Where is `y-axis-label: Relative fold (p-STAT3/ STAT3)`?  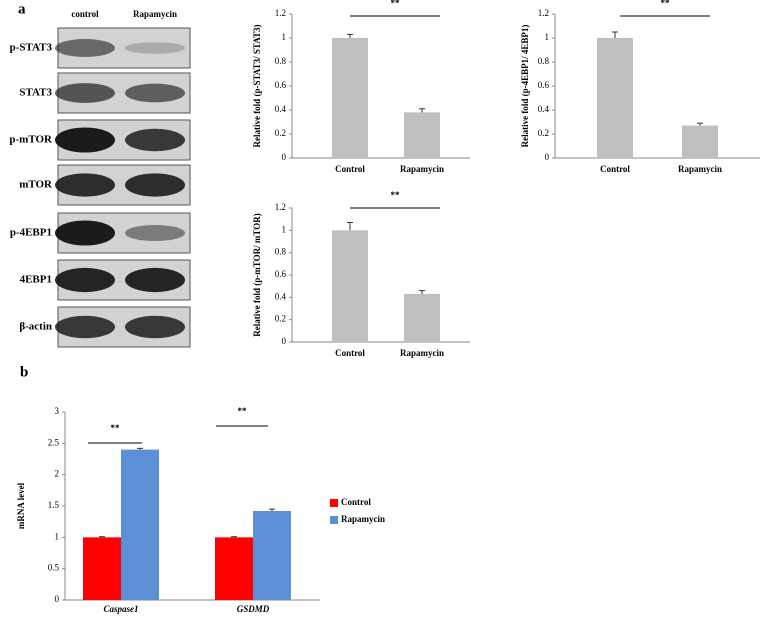
y-axis-label: Relative fold (p-STAT3/ STAT3) is located at coordinates (257, 85).